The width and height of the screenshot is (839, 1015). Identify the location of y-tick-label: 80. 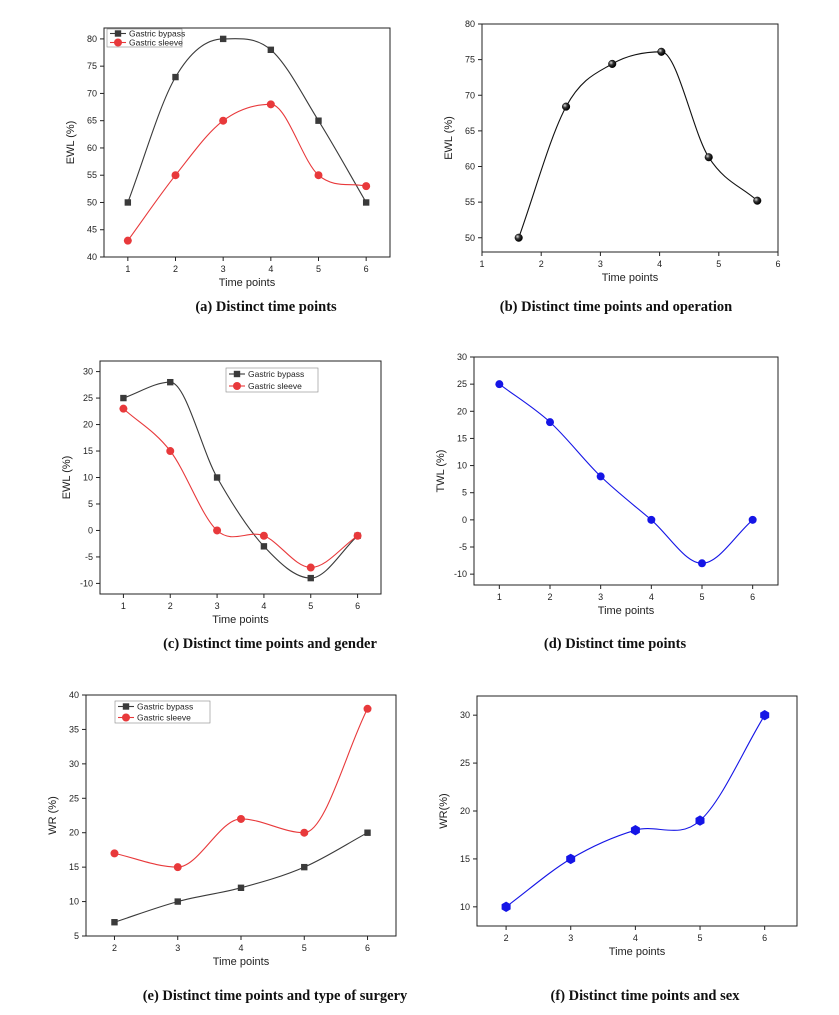
(470, 24).